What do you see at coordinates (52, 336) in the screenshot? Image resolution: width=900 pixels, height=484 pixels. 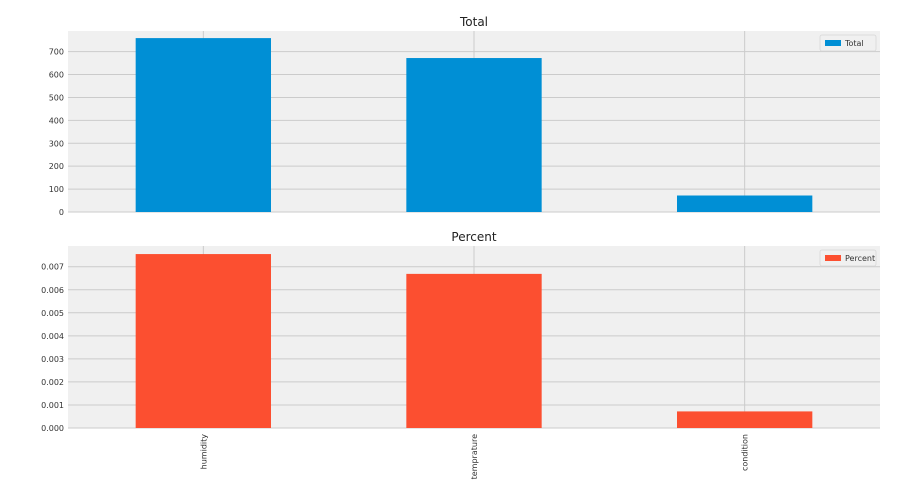 I see `y-tick-label: 0.004` at bounding box center [52, 336].